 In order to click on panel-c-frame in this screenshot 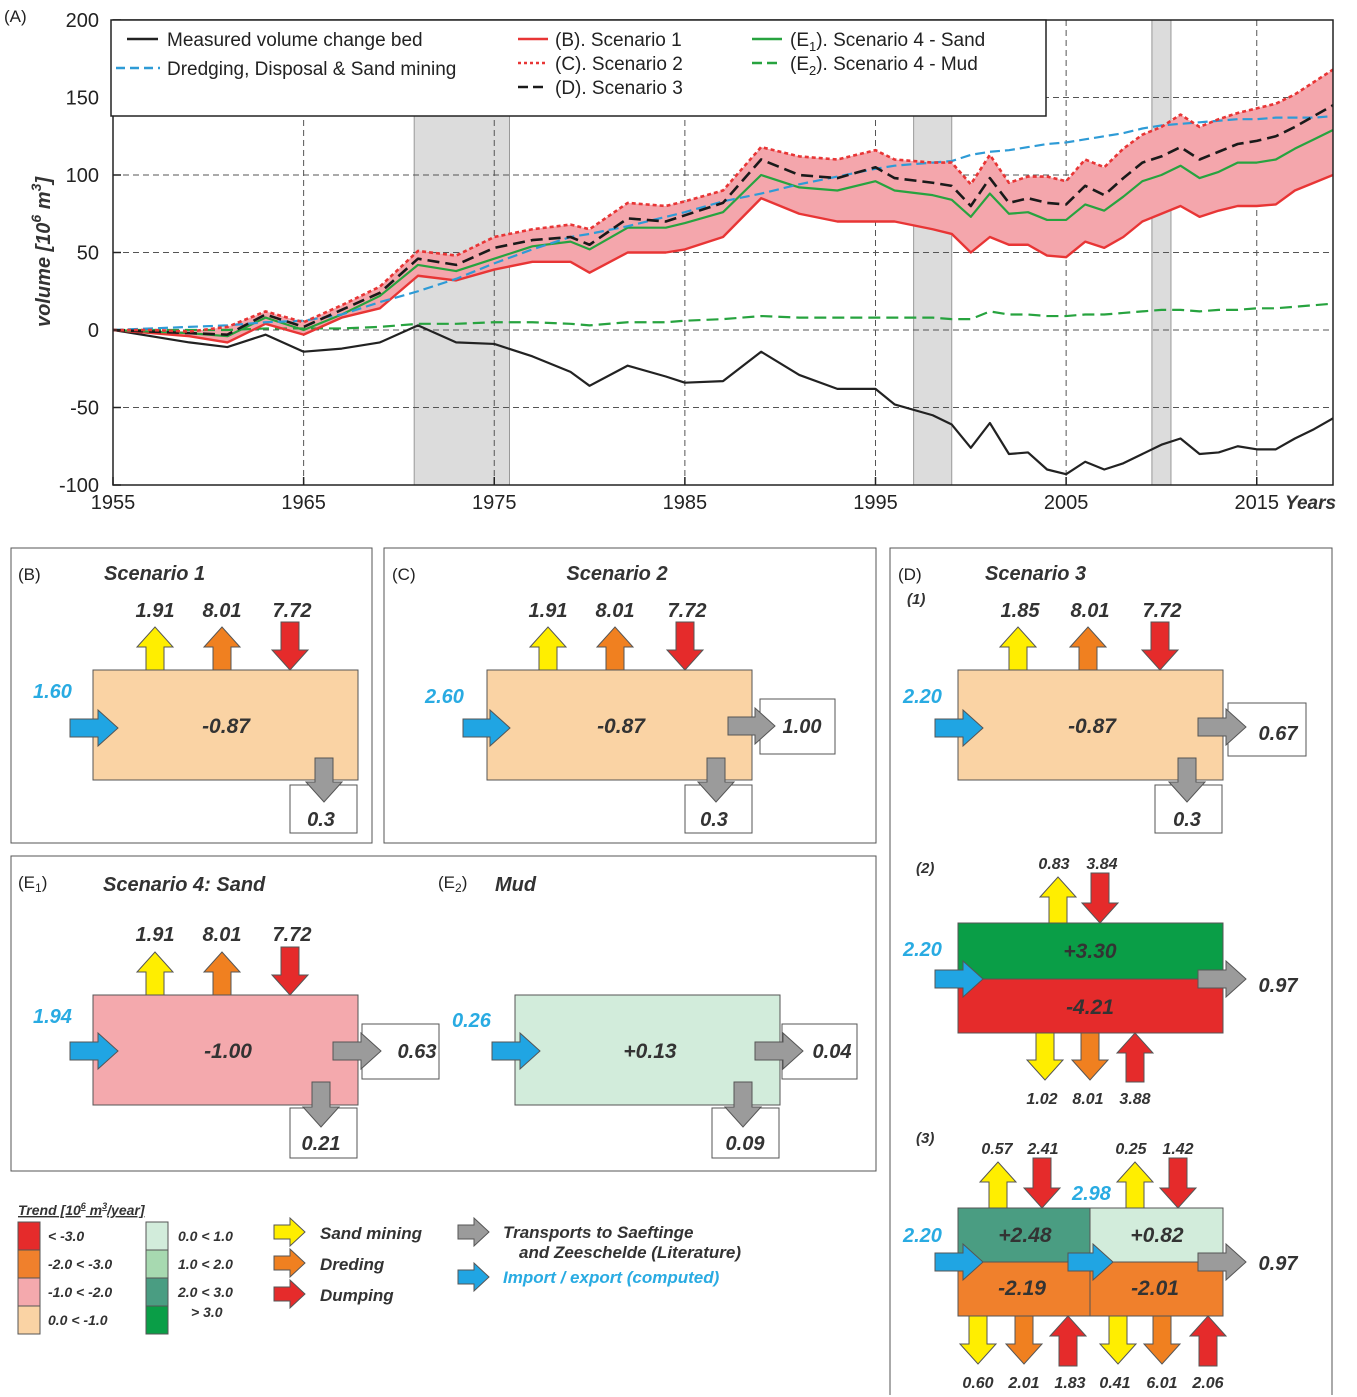, I will do `click(630, 695)`.